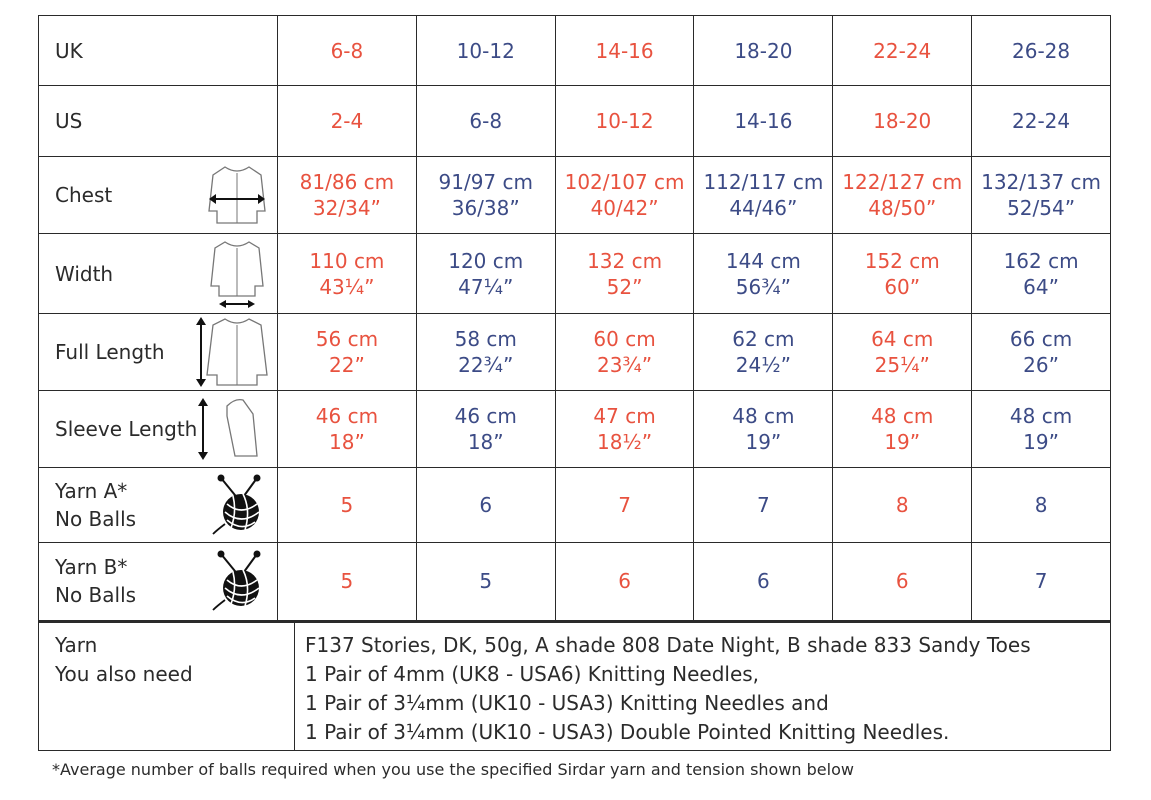 This screenshot has width=1151, height=800. Describe the element at coordinates (347, 352) in the screenshot. I see `size-cell: 56 cm 22”` at that location.